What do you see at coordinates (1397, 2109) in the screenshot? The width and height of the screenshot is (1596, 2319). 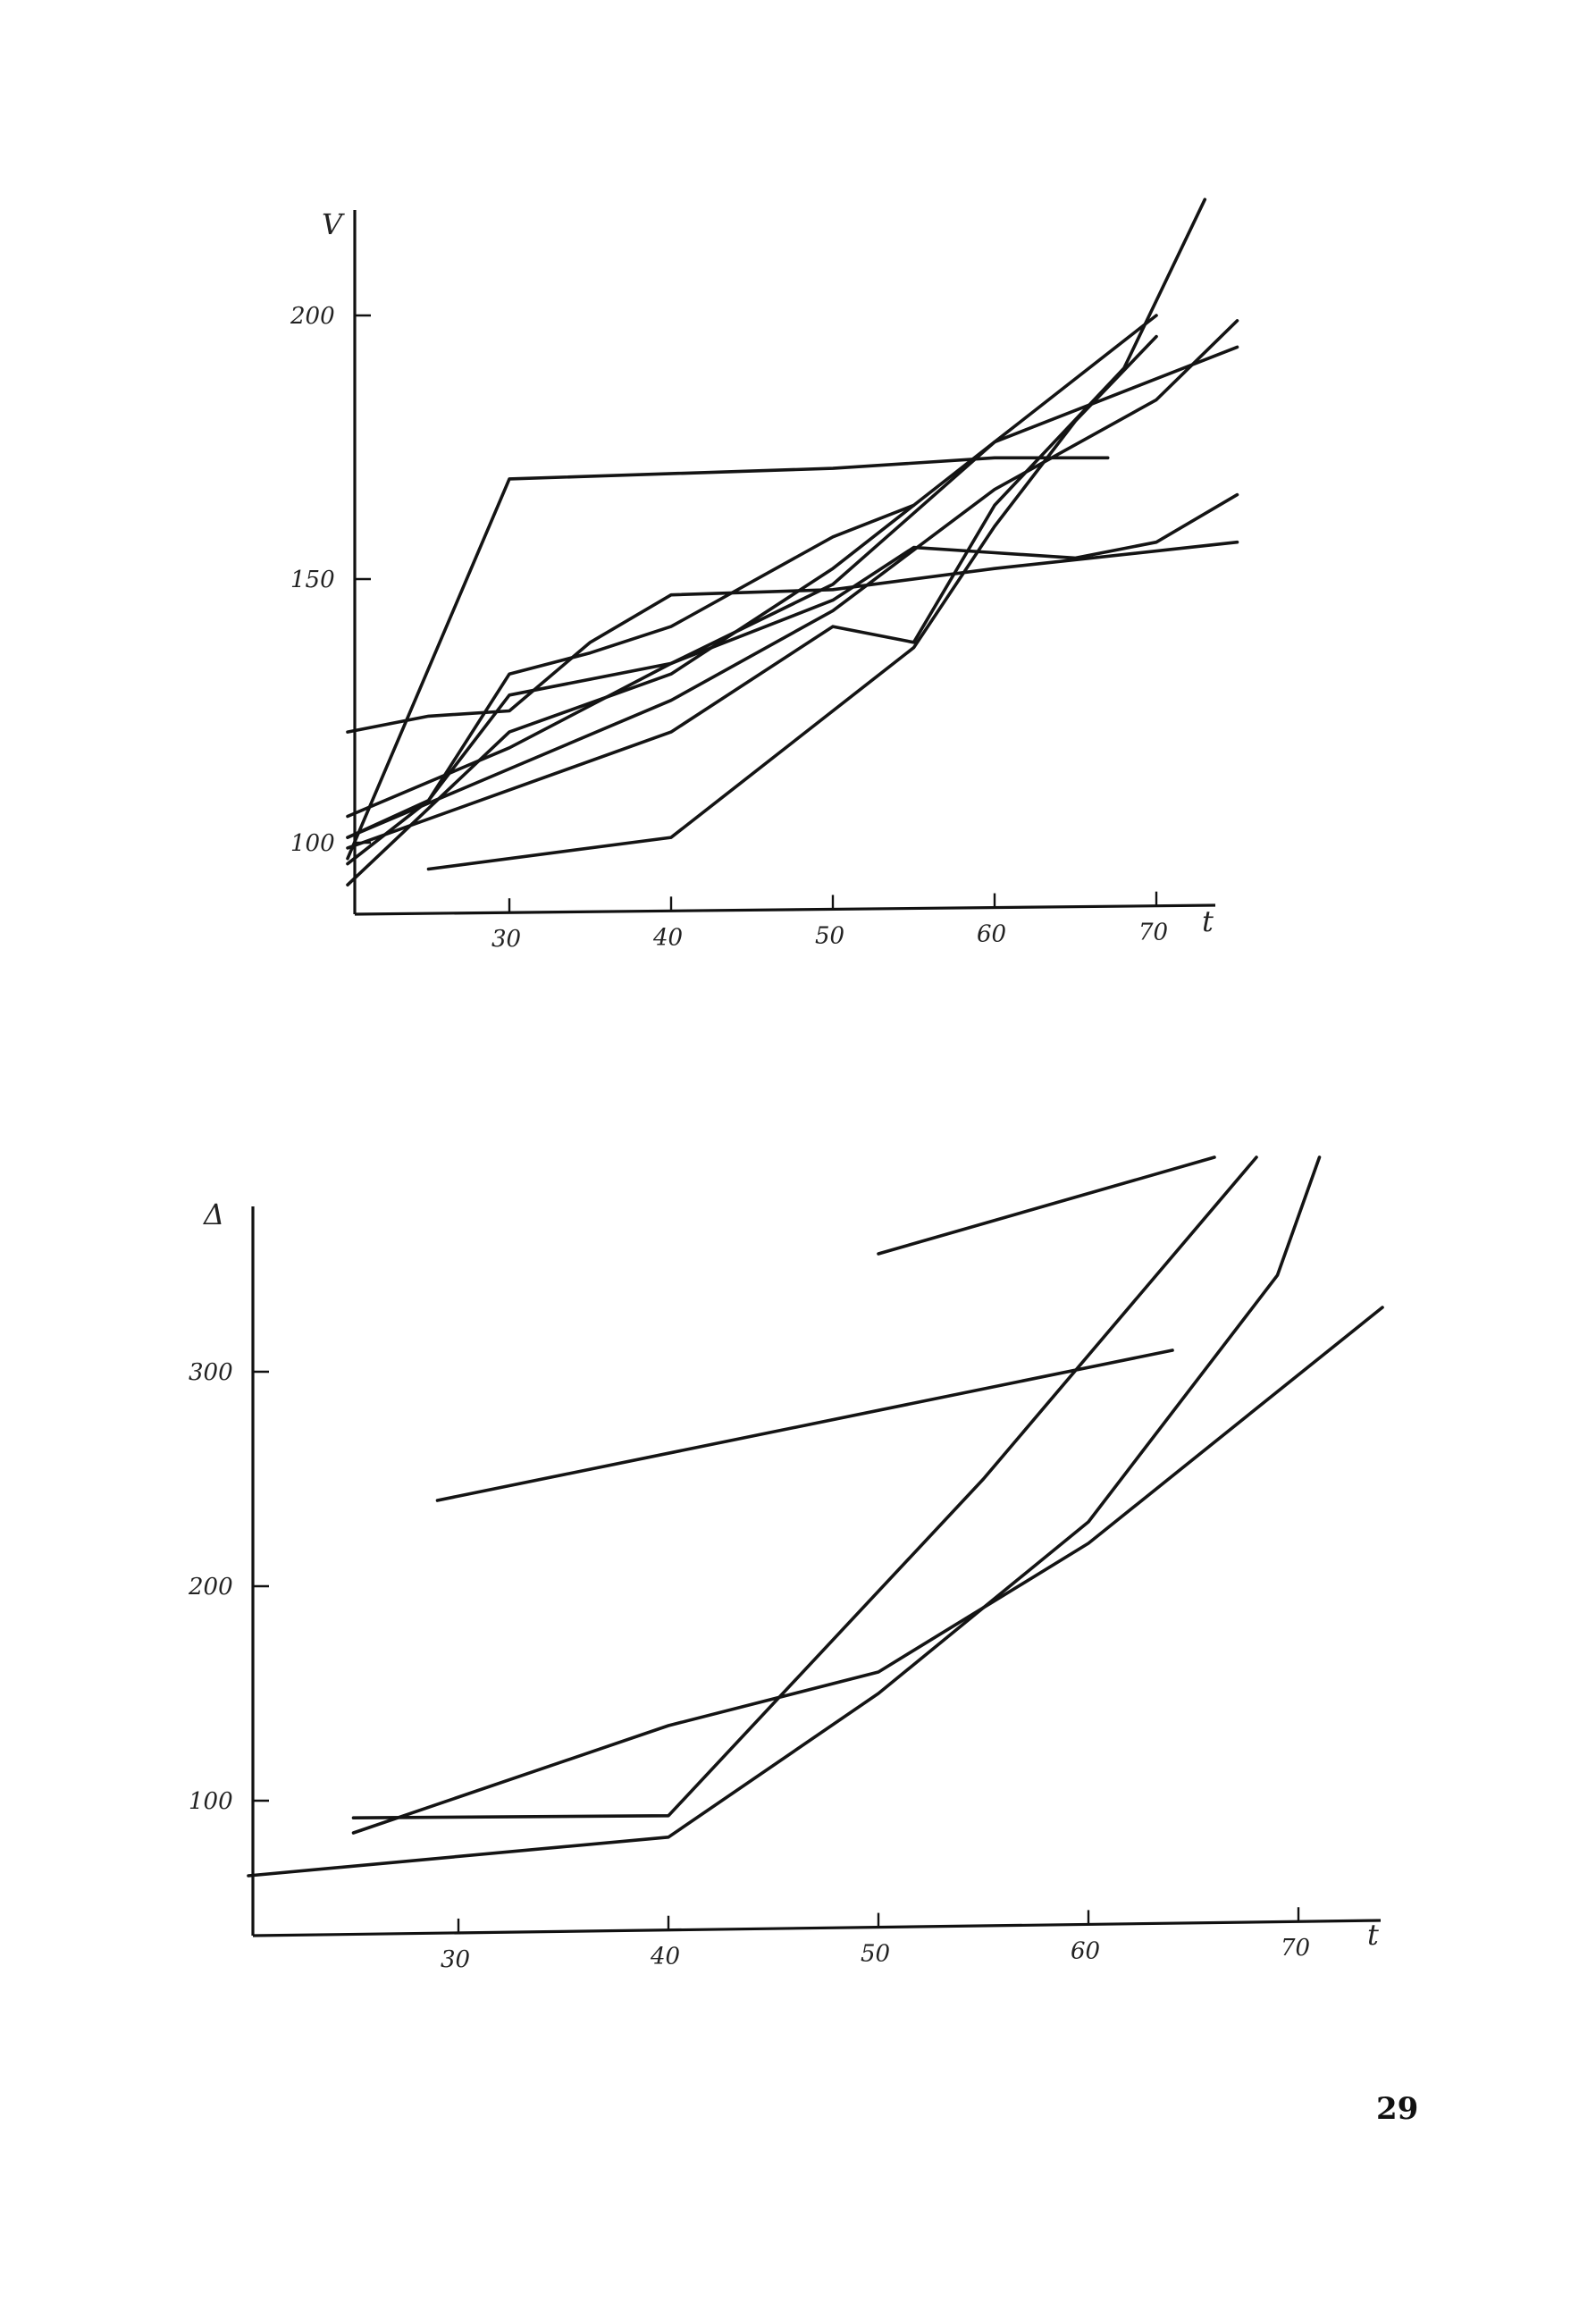 I see `page-number: 29` at bounding box center [1397, 2109].